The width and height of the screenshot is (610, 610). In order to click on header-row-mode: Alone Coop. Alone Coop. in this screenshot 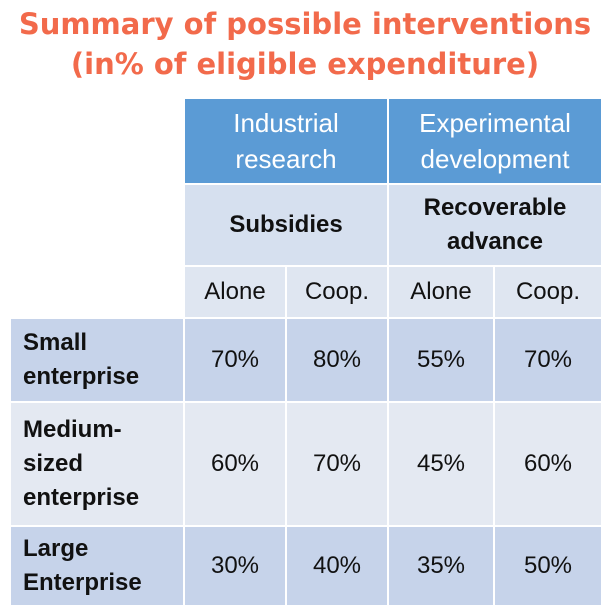, I will do `click(306, 292)`.